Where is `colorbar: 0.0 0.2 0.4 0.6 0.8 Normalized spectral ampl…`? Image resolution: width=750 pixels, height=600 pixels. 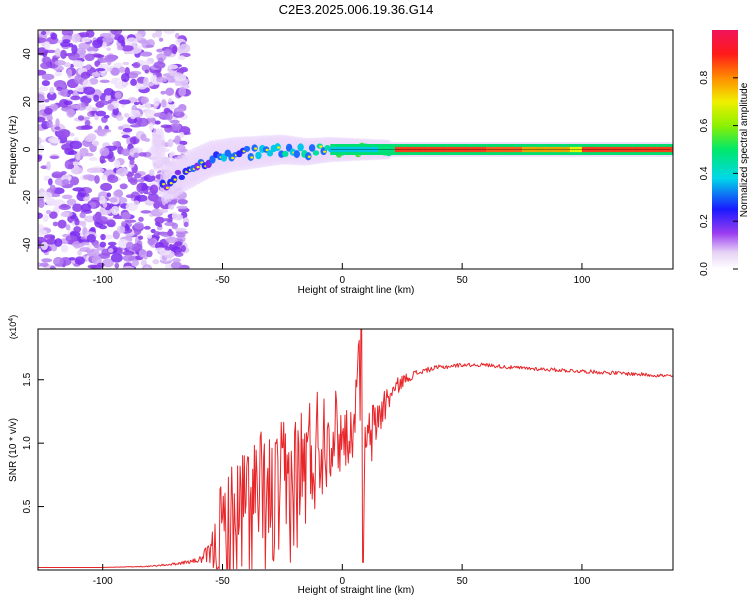 colorbar: 0.0 0.2 0.4 0.6 0.8 Normalized spectral ampl… is located at coordinates (724, 153).